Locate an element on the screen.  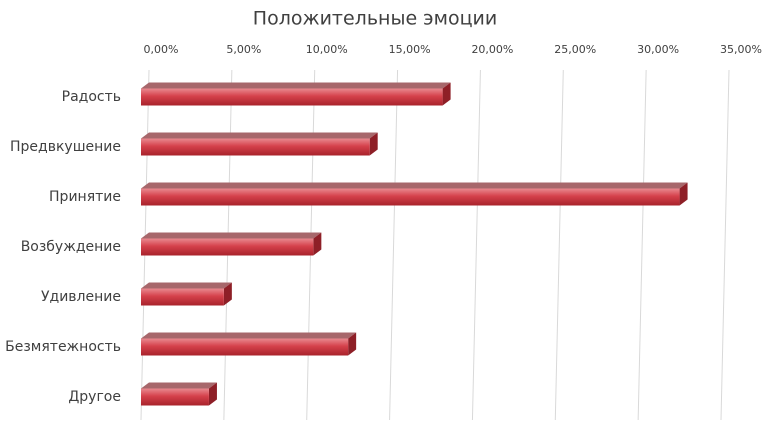
x-tick-label: 30,00% is located at coordinates (658, 49).